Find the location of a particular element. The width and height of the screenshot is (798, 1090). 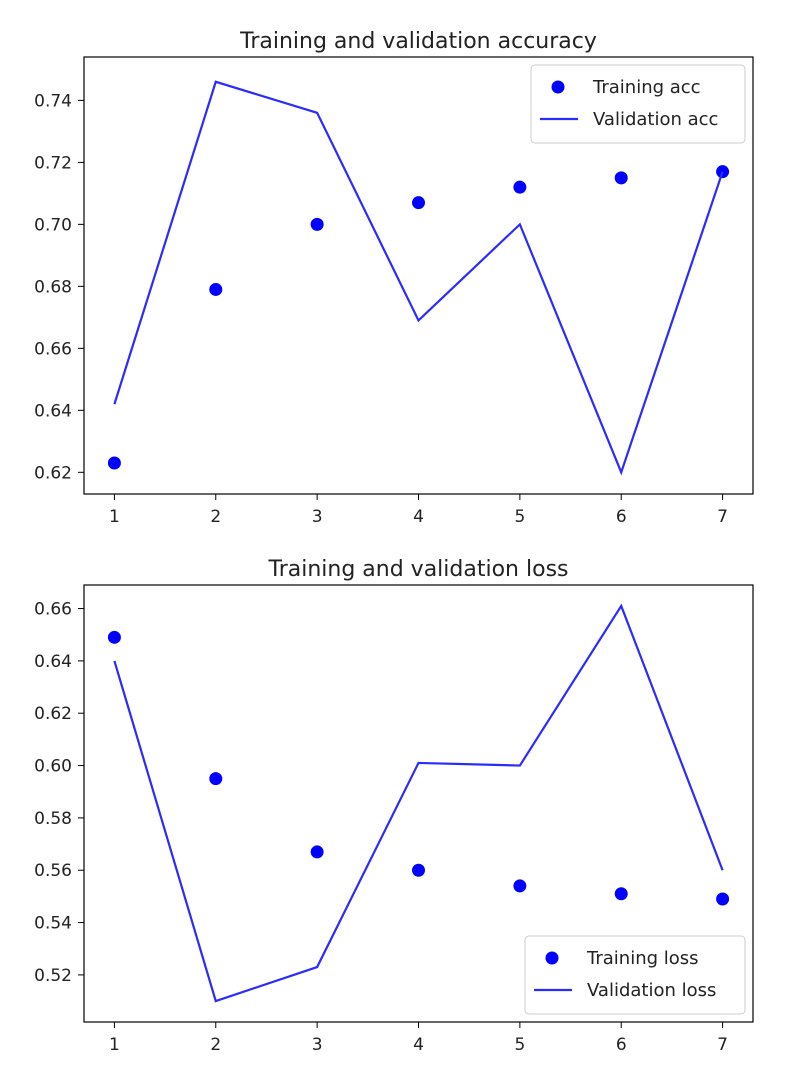

legend: Training loss Validation loss is located at coordinates (635, 975).